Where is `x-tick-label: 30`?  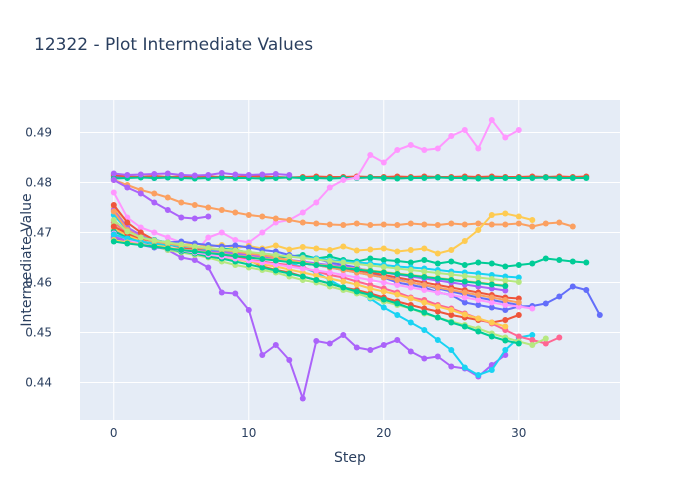
x-tick-label: 30 is located at coordinates (518, 433).